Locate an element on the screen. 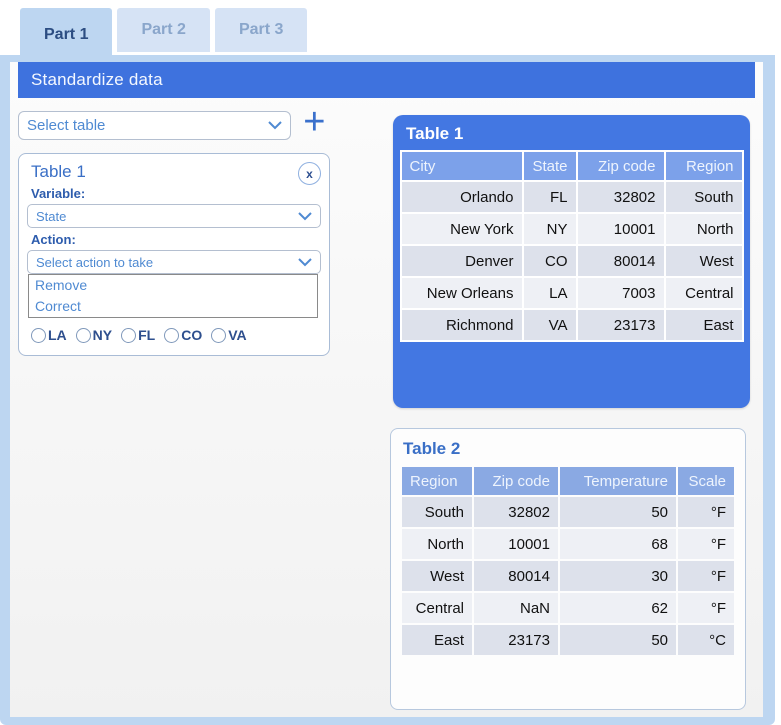 This screenshot has height=725, width=781. radio-label: LA is located at coordinates (57, 335).